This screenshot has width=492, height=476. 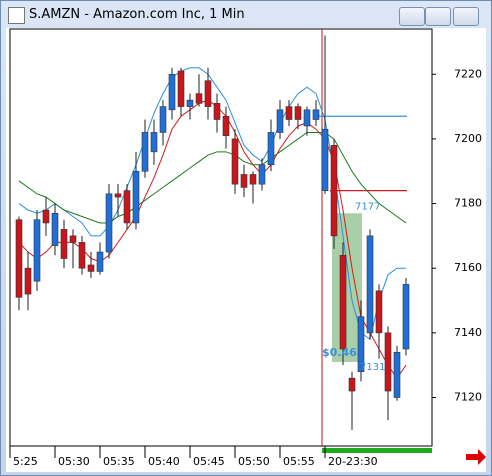 What do you see at coordinates (466, 16) in the screenshot?
I see `close-button` at bounding box center [466, 16].